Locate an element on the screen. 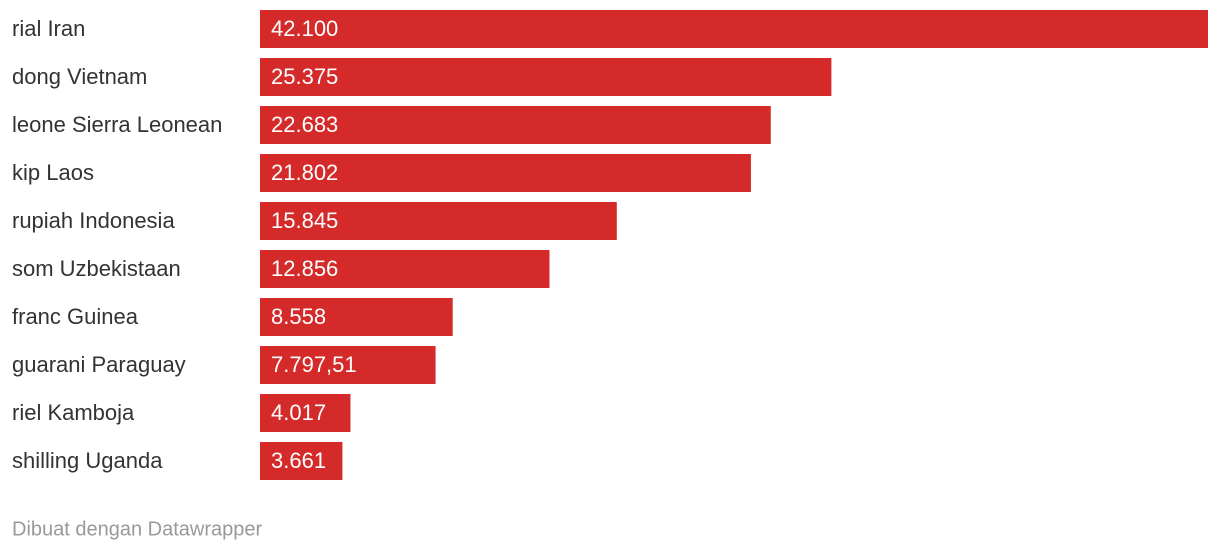 This screenshot has width=1220, height=554. value-label: 15.845 is located at coordinates (304, 220).